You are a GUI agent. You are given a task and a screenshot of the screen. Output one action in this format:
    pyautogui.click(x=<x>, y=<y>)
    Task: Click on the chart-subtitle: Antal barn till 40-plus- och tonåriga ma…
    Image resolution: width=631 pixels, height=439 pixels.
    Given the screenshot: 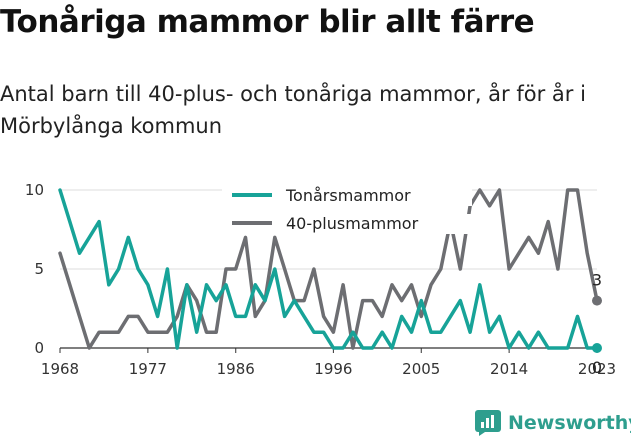 What is the action you would take?
    pyautogui.click(x=293, y=110)
    